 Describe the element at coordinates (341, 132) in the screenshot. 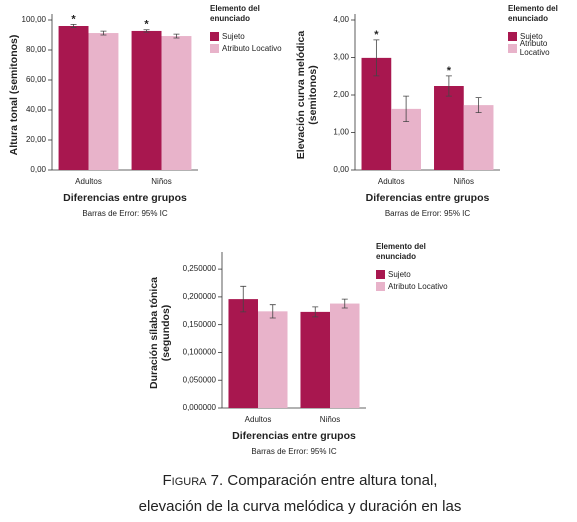

I see `y-tick-label: 1,00` at that location.